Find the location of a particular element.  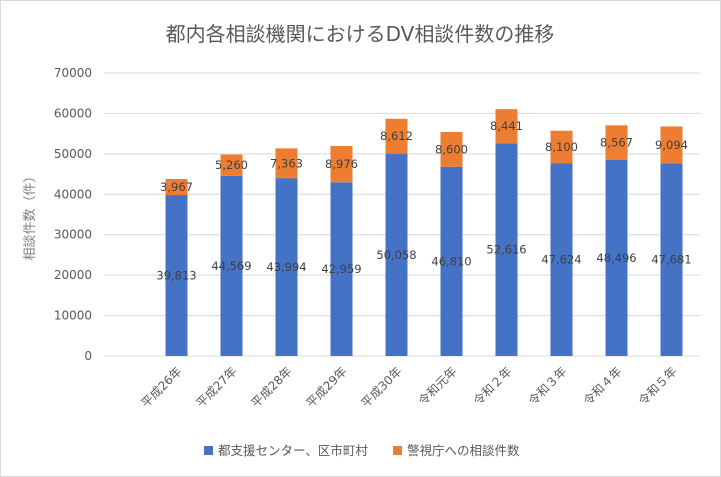

y-axis-ticks: 0 10000 20000 30000 40000 50000 60000 70000 is located at coordinates (73, 214).